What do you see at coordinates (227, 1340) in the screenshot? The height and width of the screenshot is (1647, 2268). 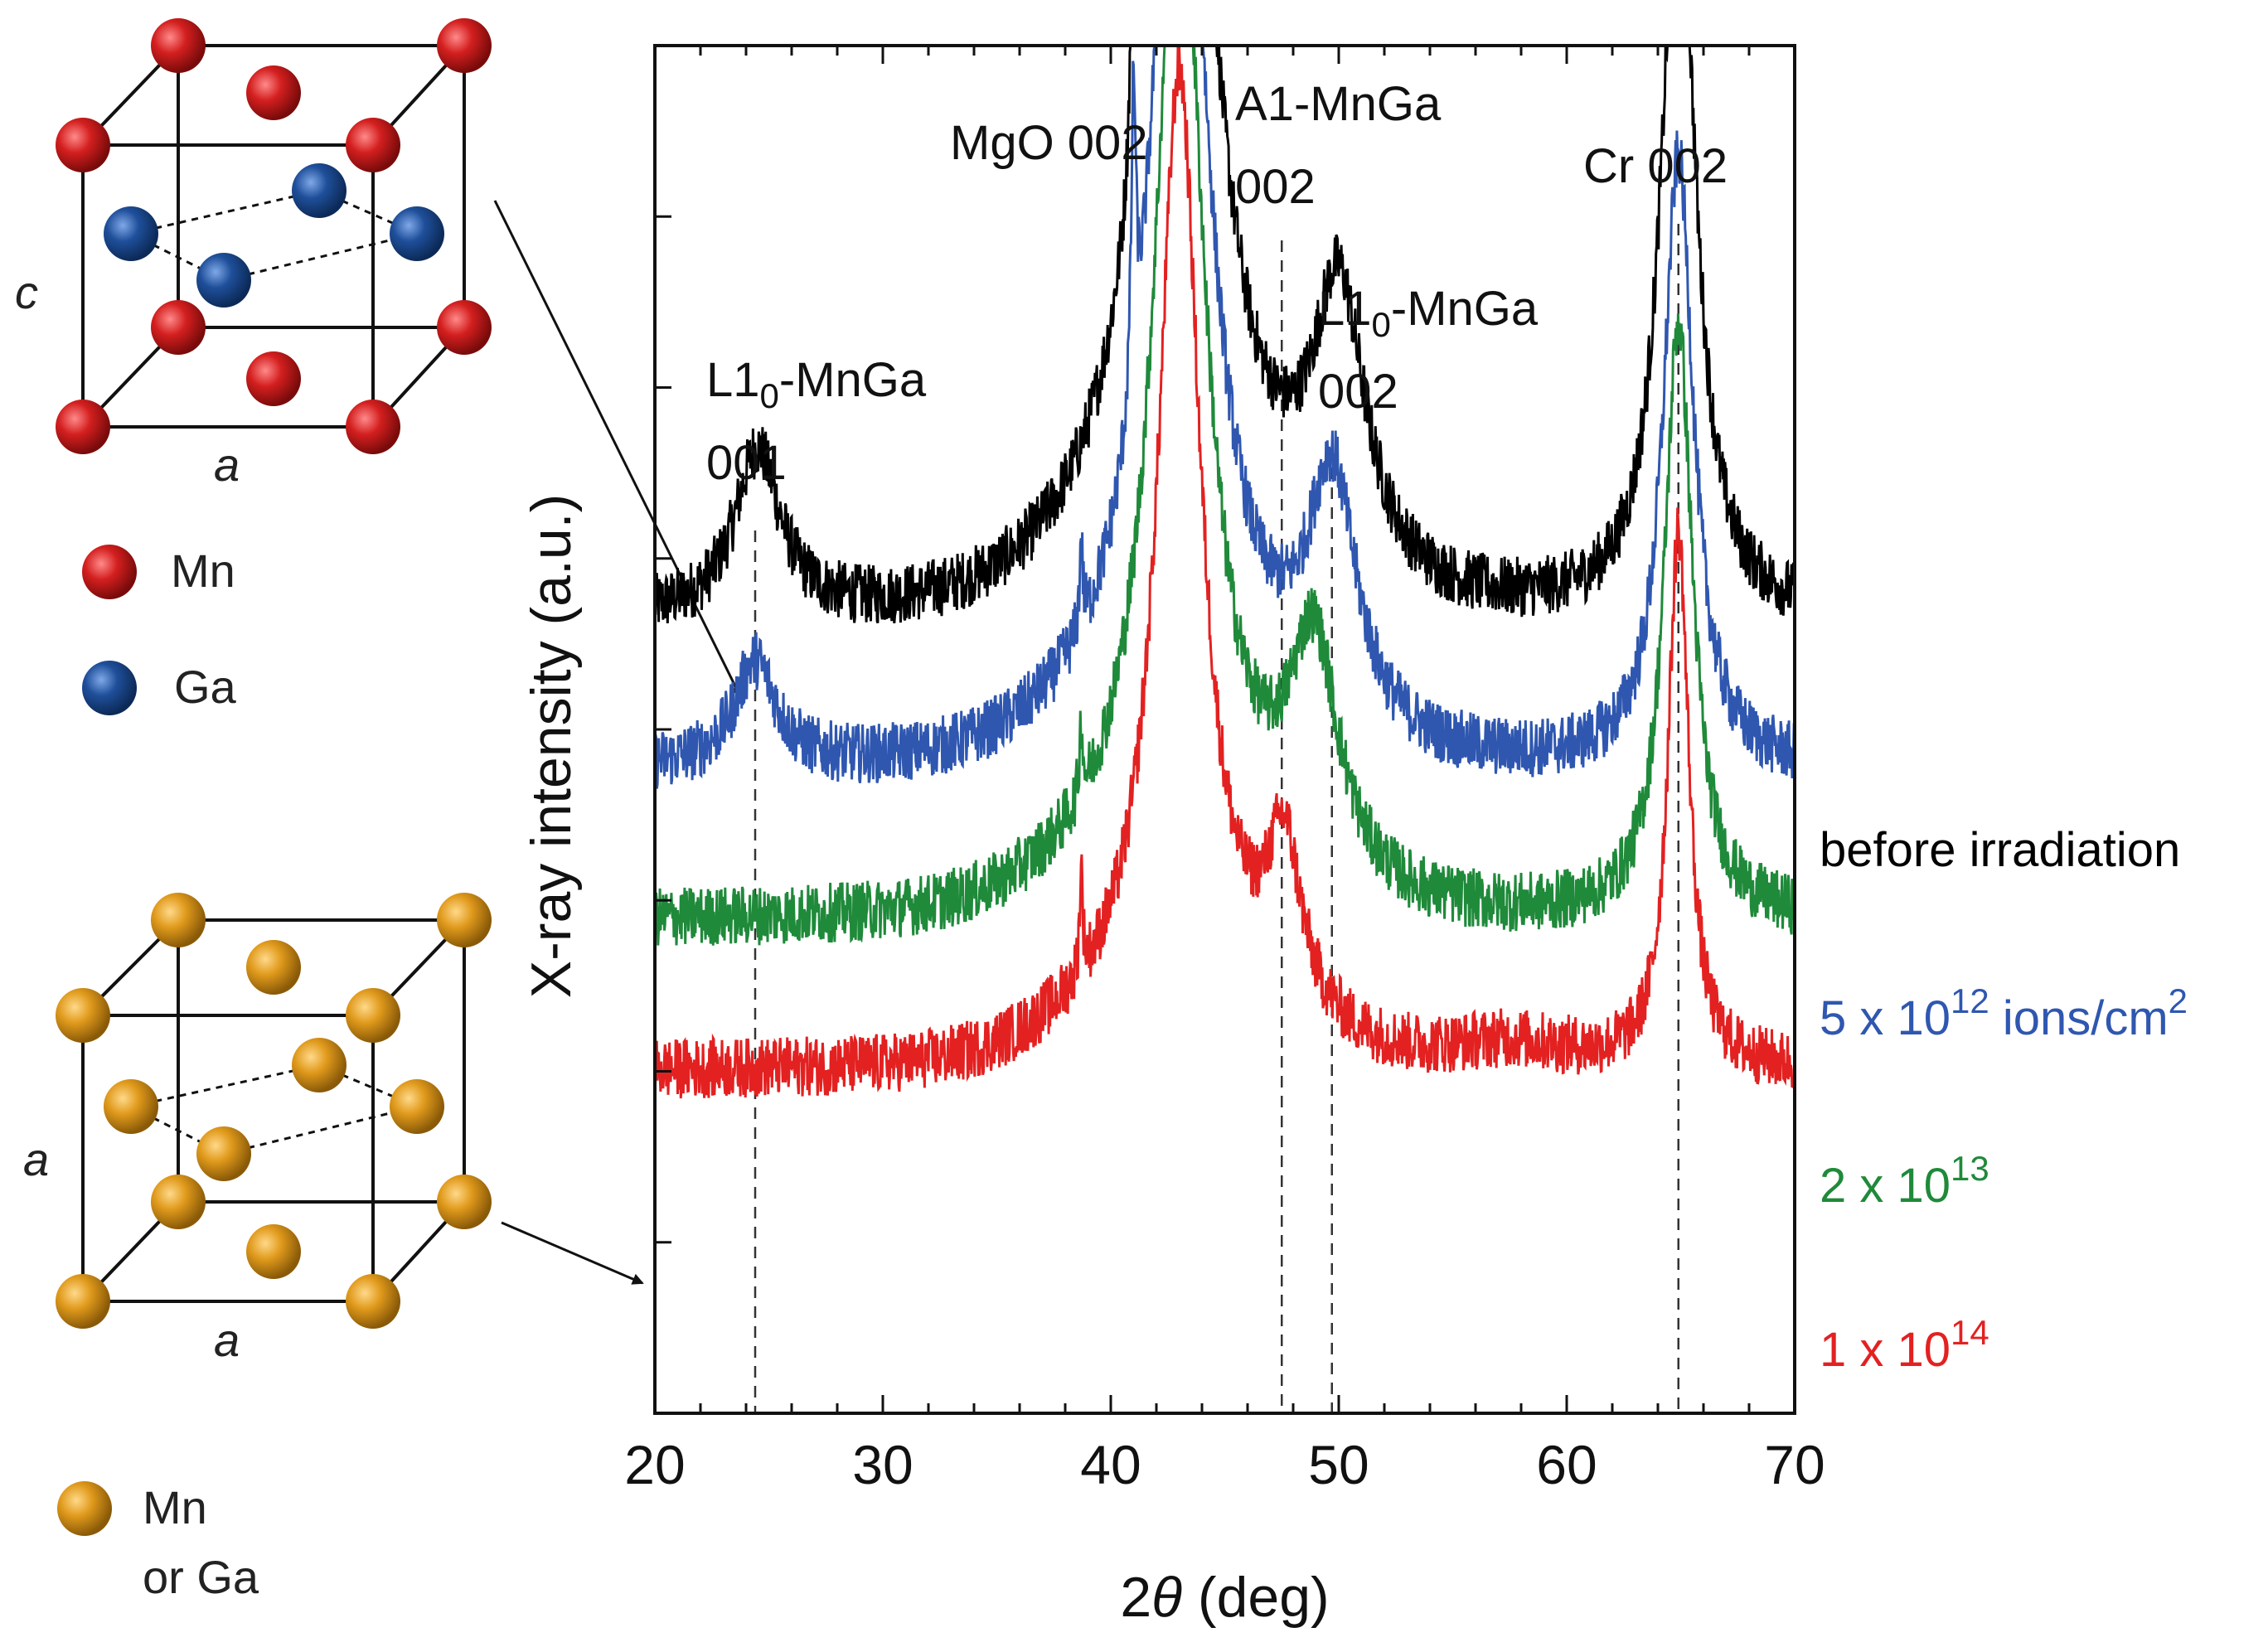 I see `lattice-a-bottom-label: a` at bounding box center [227, 1340].